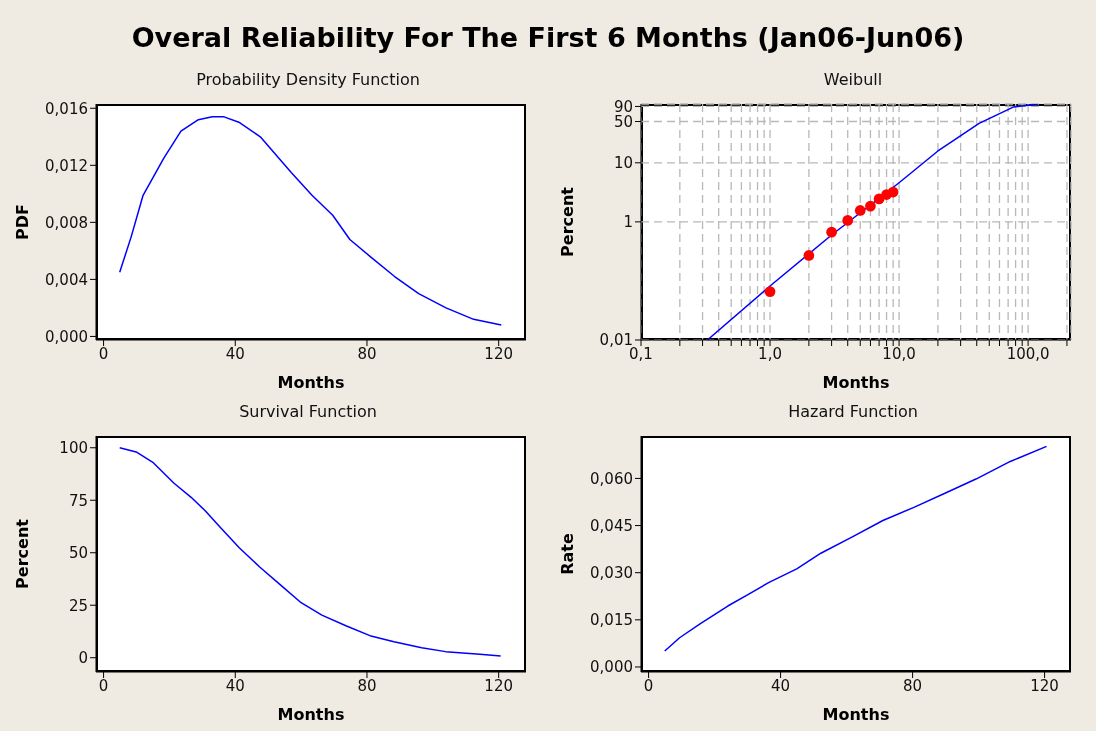  Describe the element at coordinates (623, 163) in the screenshot. I see `y-tick-label: 10` at that location.